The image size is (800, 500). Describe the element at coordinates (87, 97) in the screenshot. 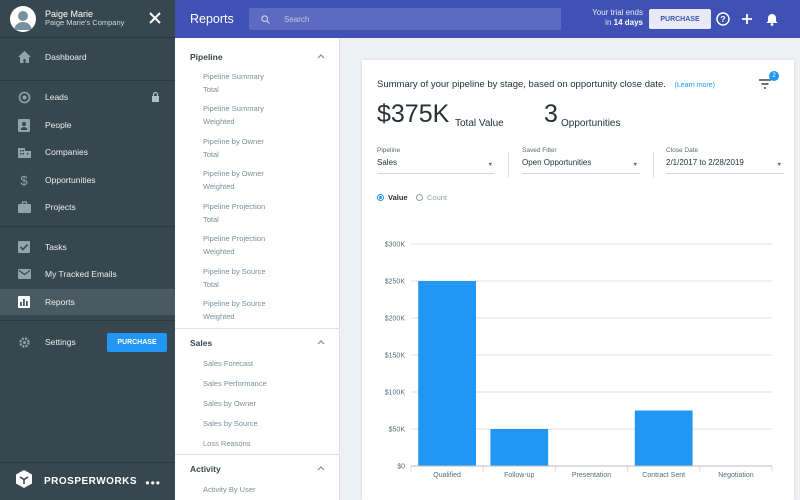

I see `sidebar-item-leads: Leads` at that location.